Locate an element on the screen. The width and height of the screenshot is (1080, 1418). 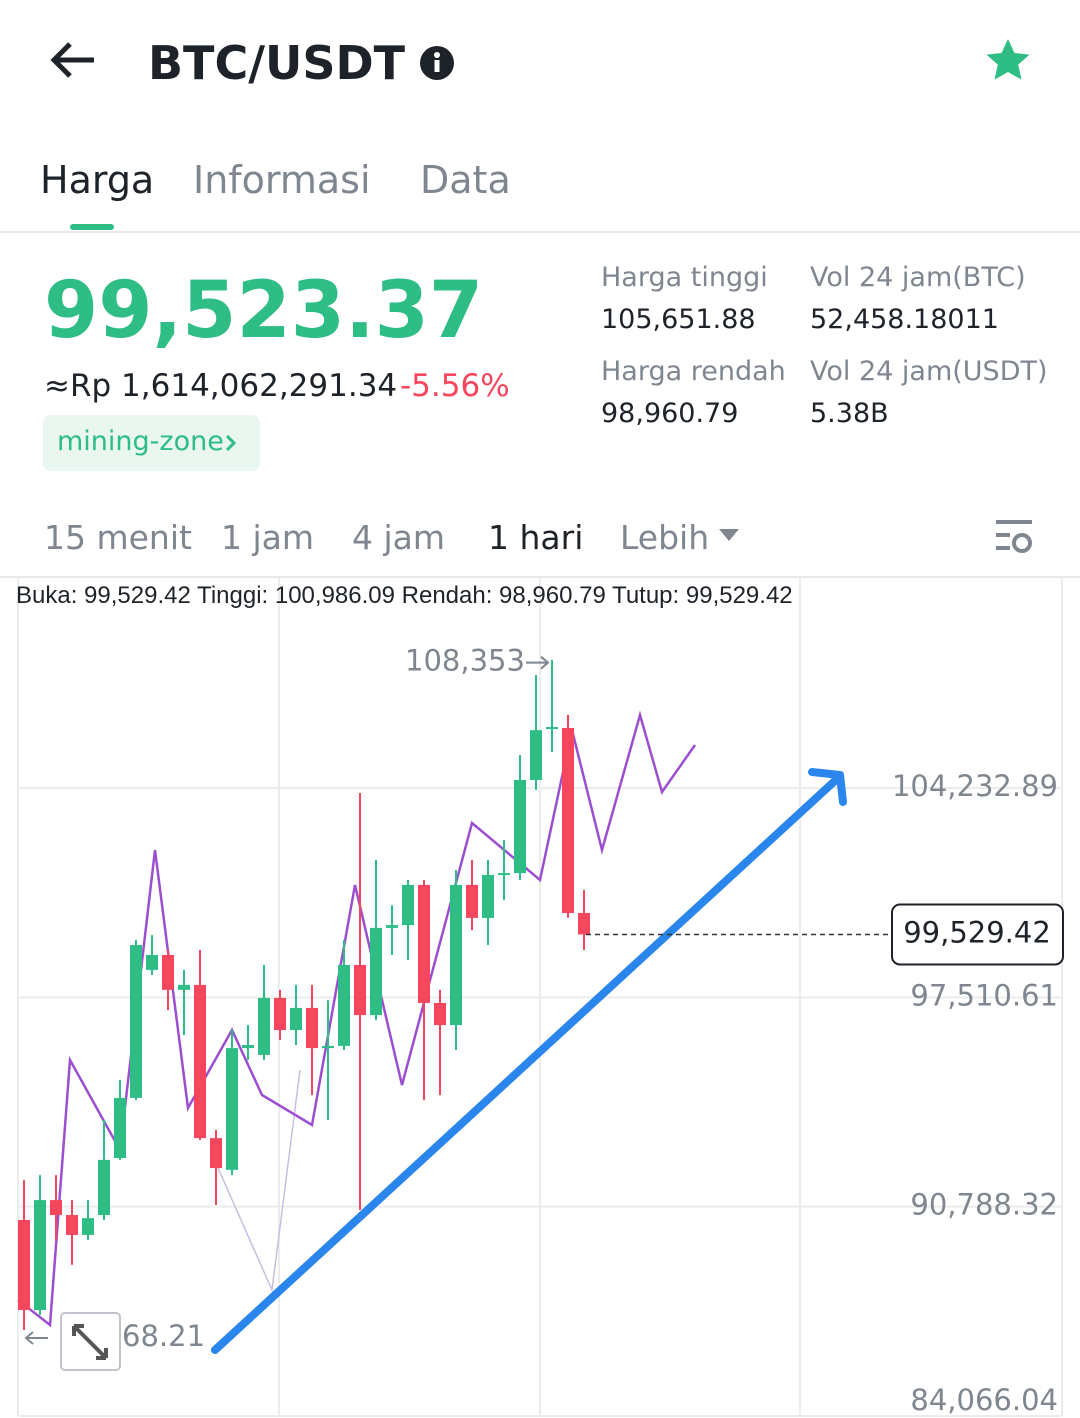
title: BTC/USDT is located at coordinates (277, 63).